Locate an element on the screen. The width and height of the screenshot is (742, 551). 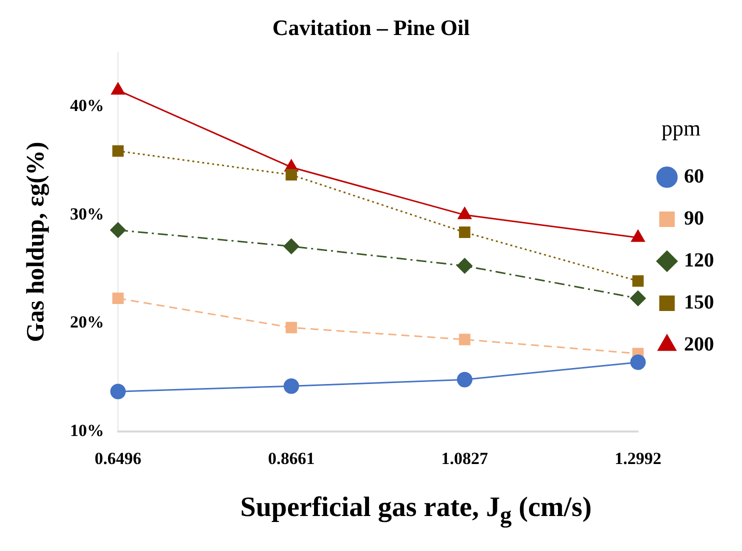
legend-label: 200 is located at coordinates (699, 344).